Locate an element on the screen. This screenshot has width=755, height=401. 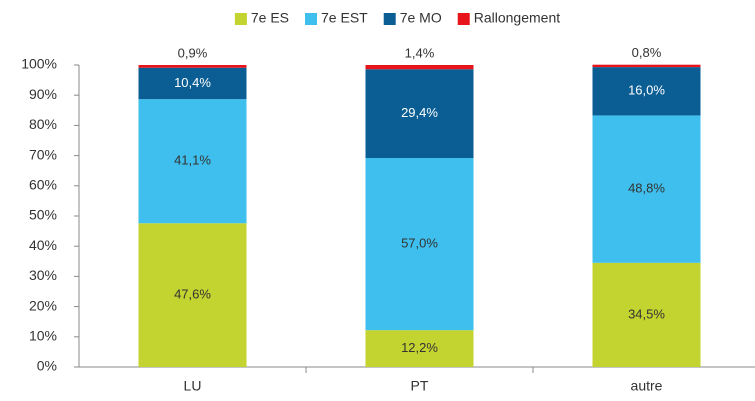
legend-label: Rallongement is located at coordinates (517, 18).